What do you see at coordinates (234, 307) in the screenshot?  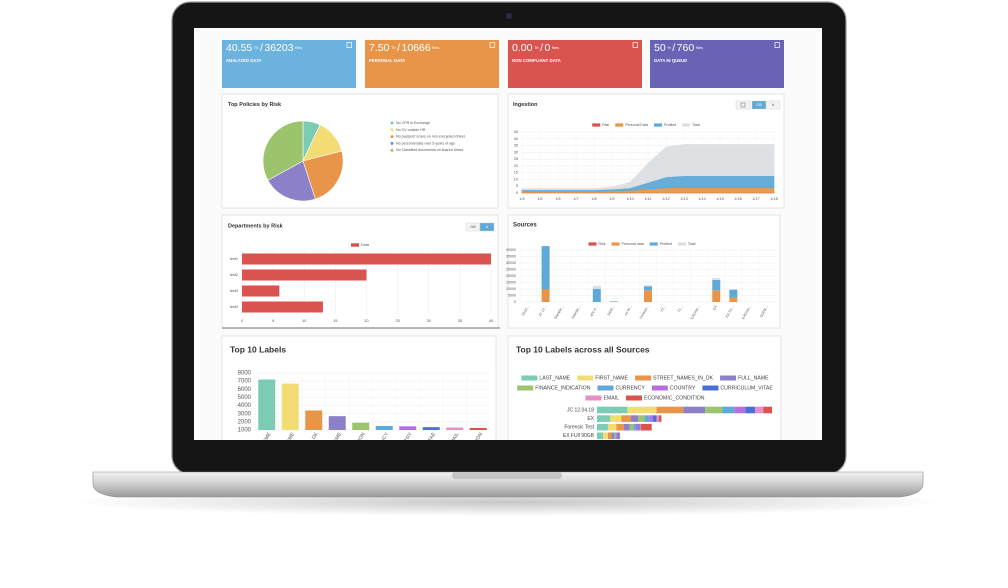 I see `y-tick-label: test4` at bounding box center [234, 307].